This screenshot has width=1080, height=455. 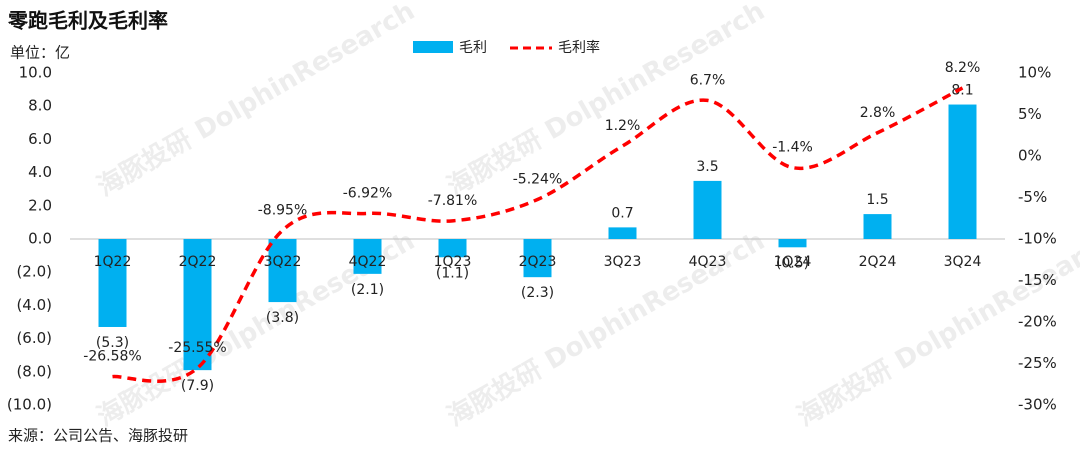 I want to click on data-label: 8.1, so click(x=962, y=91).